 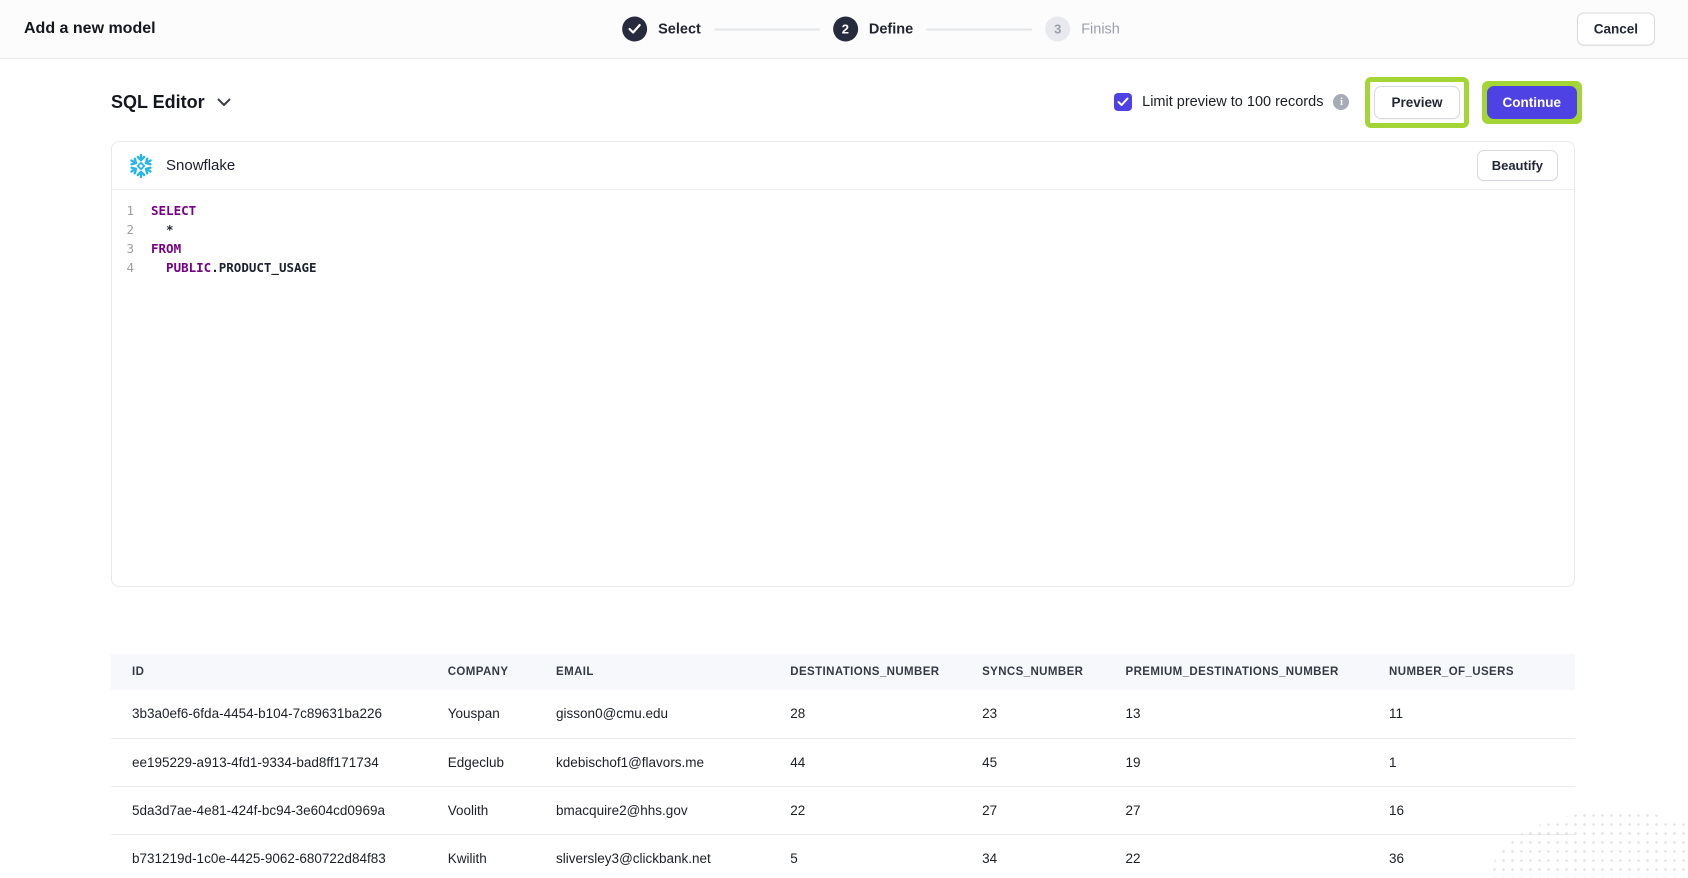 I want to click on code-line: 4 PUBLIC .PRODUCT_USAGE, so click(x=843, y=267).